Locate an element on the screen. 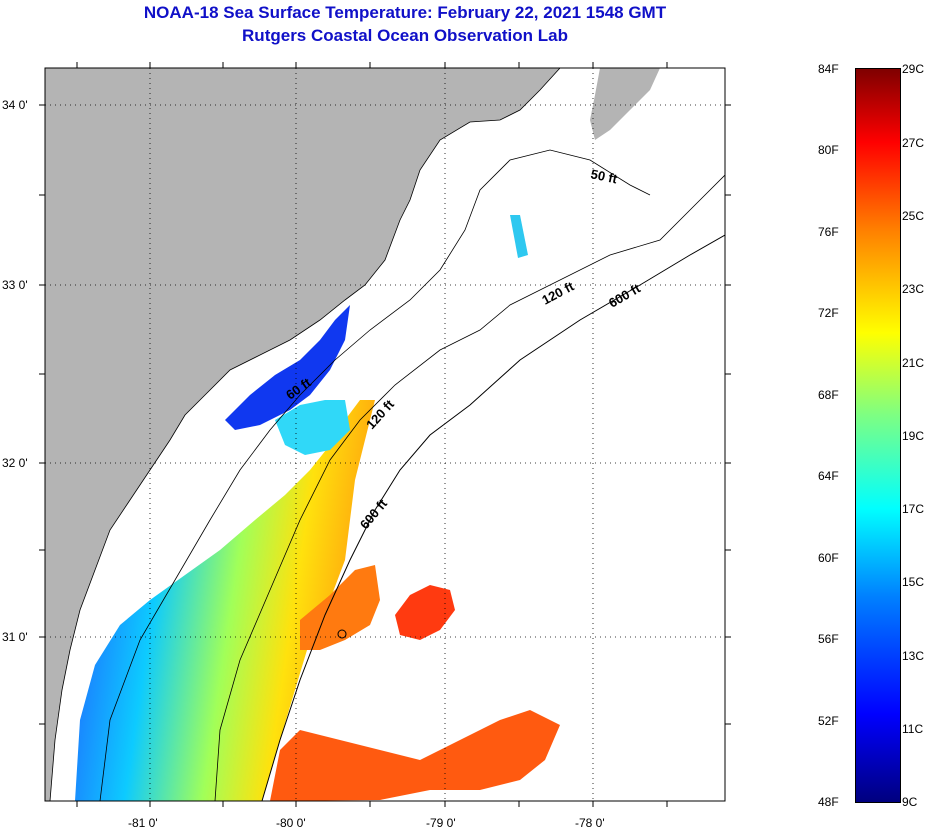 The height and width of the screenshot is (832, 928). colorbar-c-label: 11C is located at coordinates (913, 729).